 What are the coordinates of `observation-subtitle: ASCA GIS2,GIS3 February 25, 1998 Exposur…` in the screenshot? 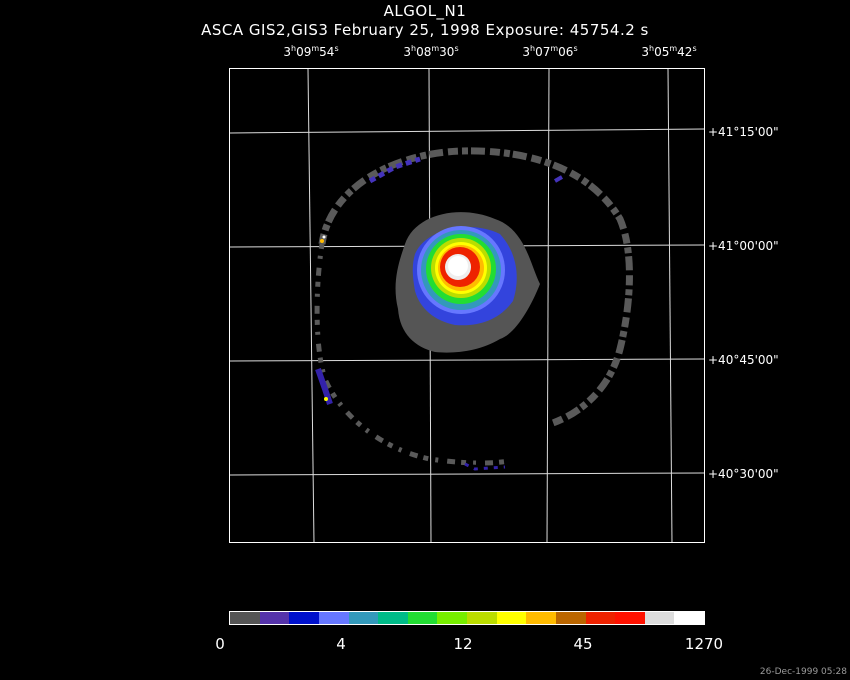 It's located at (425, 30).